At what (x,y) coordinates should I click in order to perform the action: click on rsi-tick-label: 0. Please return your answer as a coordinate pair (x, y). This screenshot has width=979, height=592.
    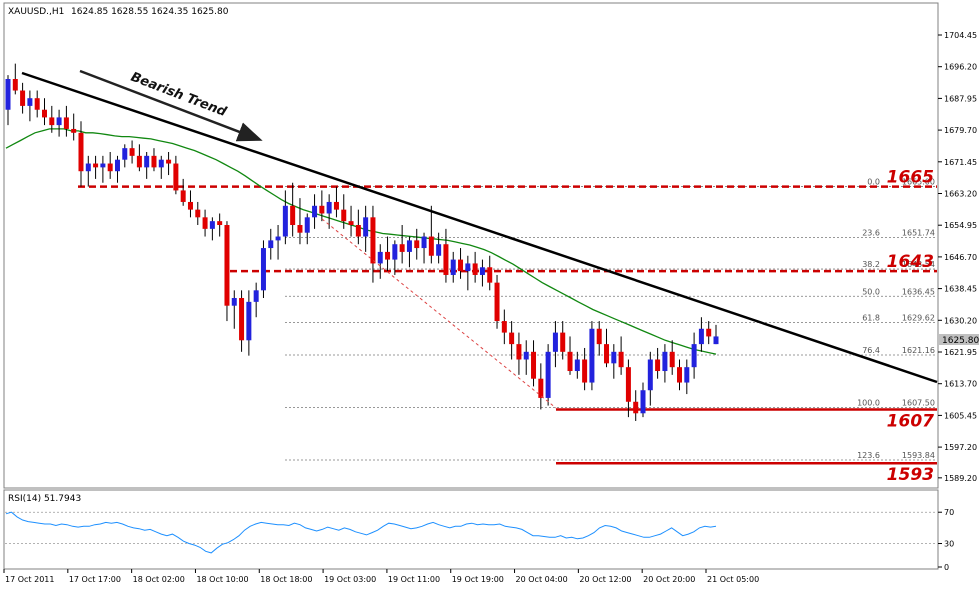
    Looking at the image, I should click on (946, 567).